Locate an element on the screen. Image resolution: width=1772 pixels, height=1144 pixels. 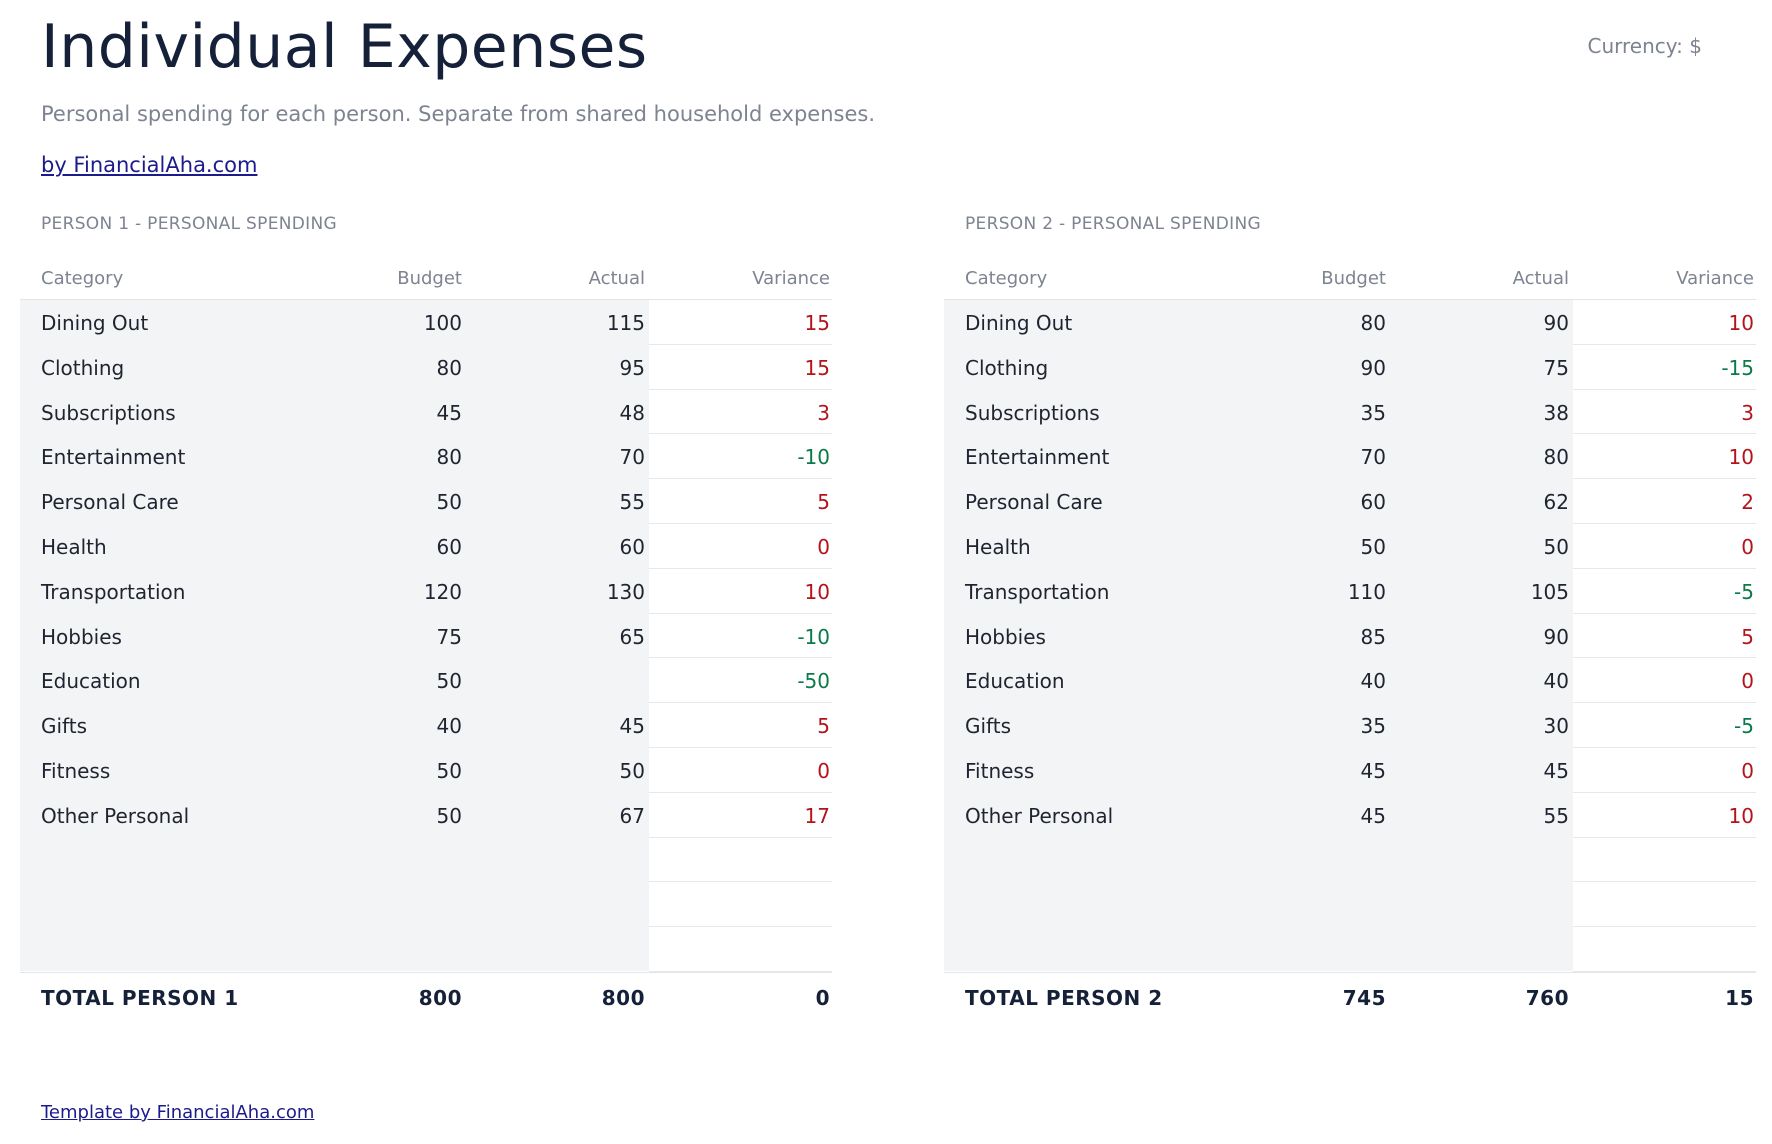
actual-cell: 62 is located at coordinates (1556, 502).